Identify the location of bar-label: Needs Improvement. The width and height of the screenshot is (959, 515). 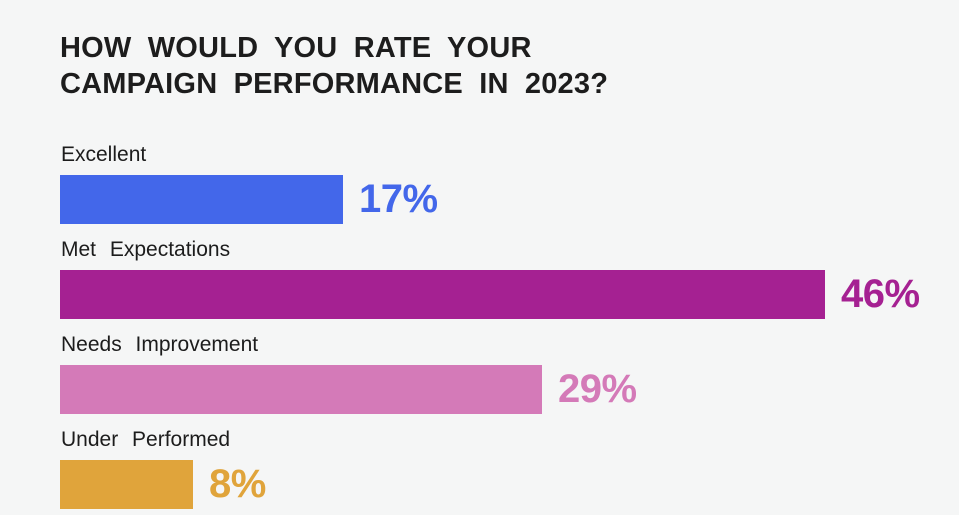
(160, 344).